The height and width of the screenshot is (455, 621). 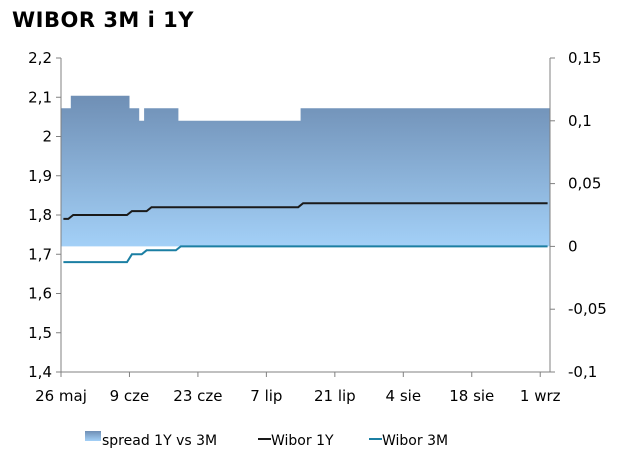 What do you see at coordinates (584, 58) in the screenshot?
I see `y-right-tick-label: 0,15` at bounding box center [584, 58].